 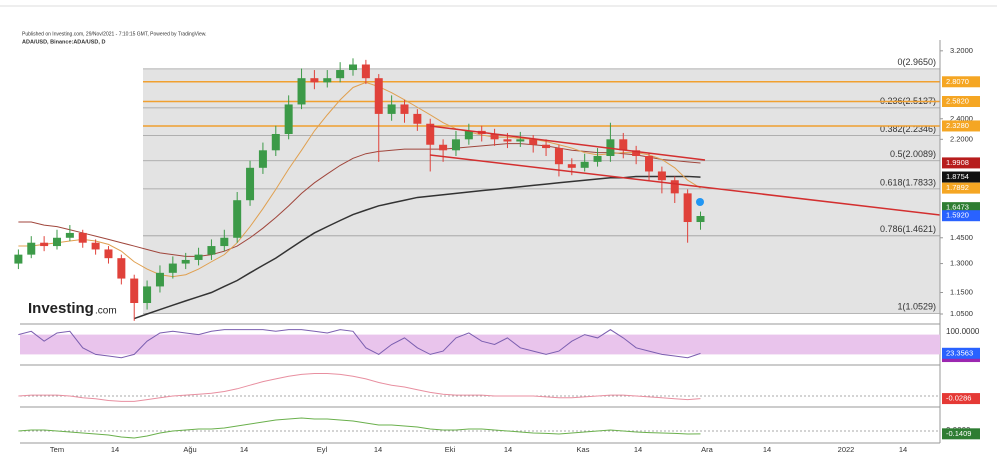 What do you see at coordinates (957, 162) in the screenshot?
I see `price-tag-label: 1.9908` at bounding box center [957, 162].